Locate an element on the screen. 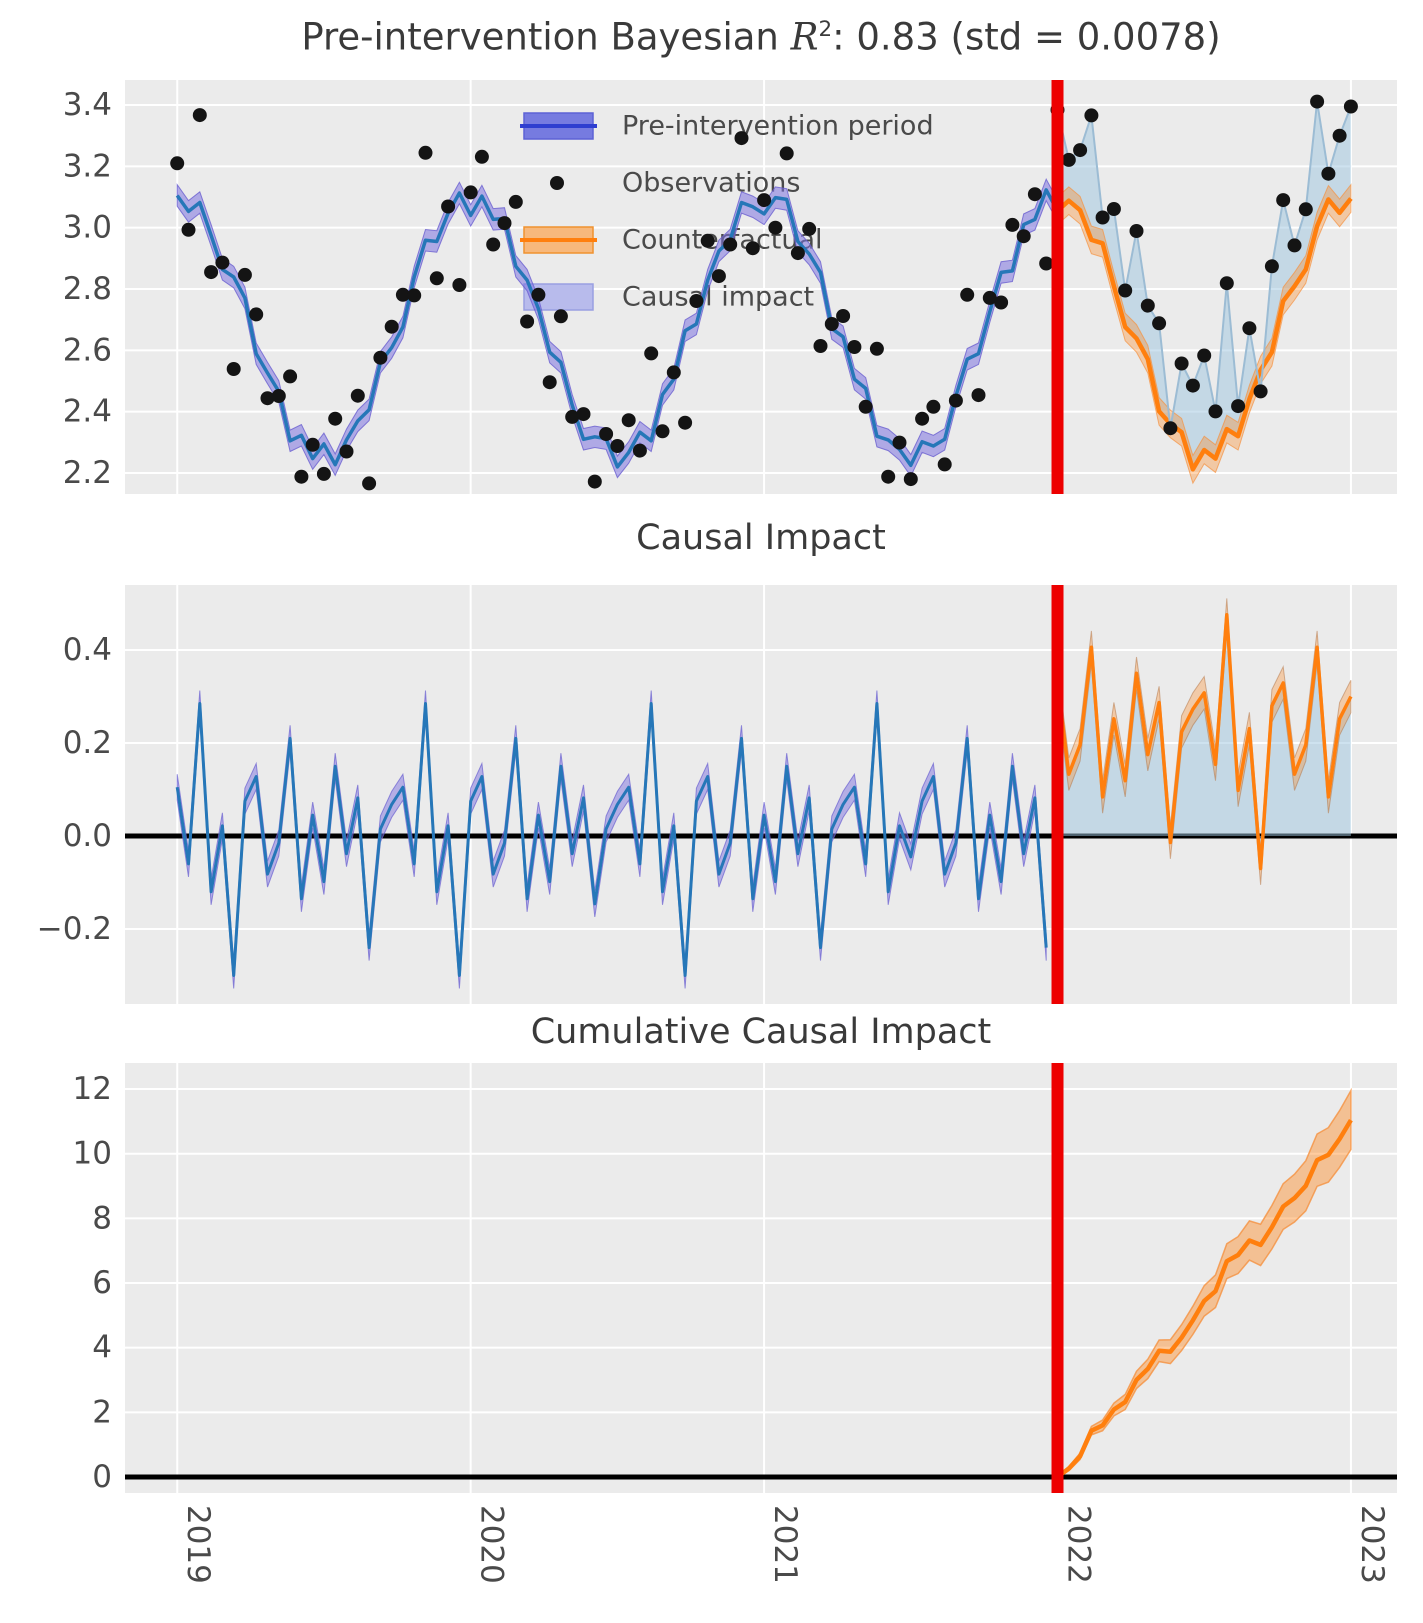 Image resolution: width=1423 pixels, height=1623 pixels. x-tick-label: 2021 is located at coordinates (785, 1544).